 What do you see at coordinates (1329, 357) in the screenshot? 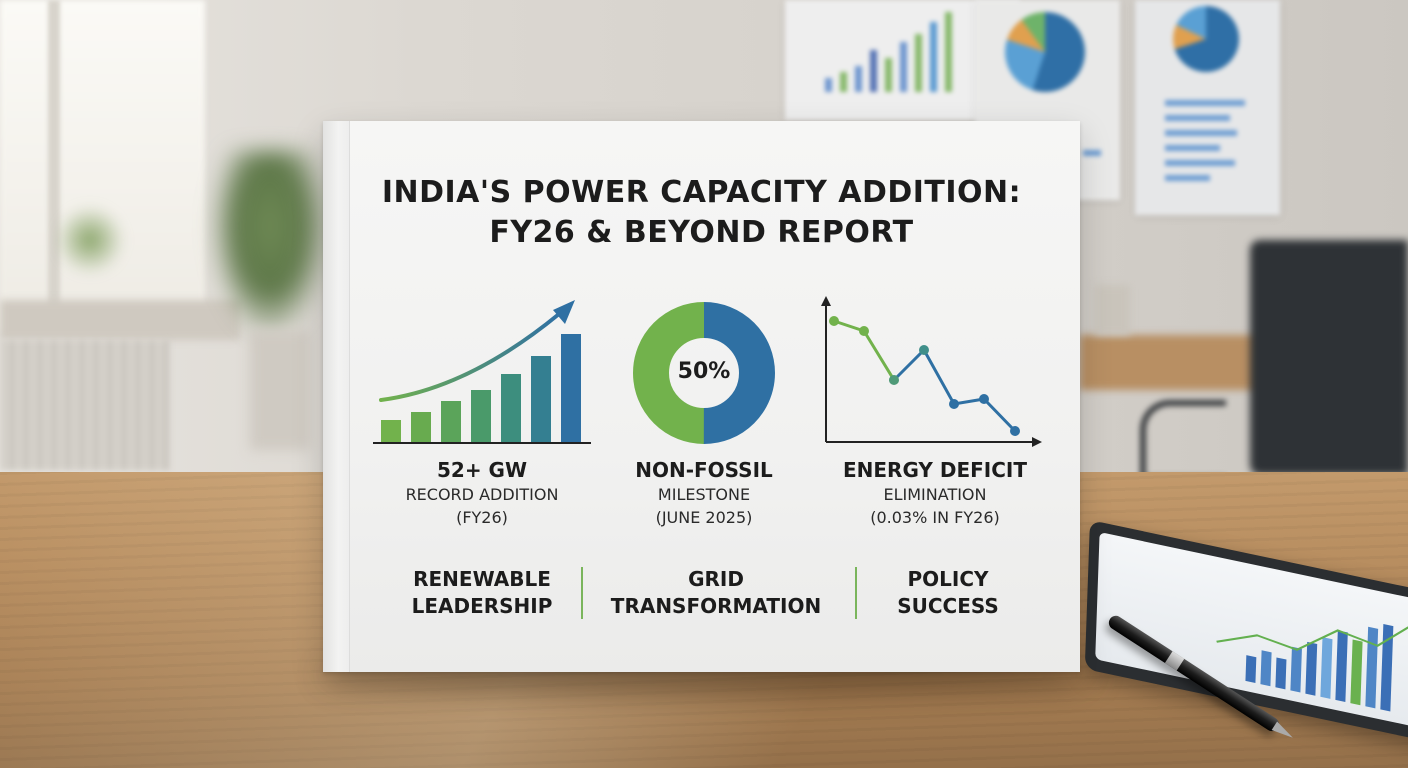
I see `office-chair` at bounding box center [1329, 357].